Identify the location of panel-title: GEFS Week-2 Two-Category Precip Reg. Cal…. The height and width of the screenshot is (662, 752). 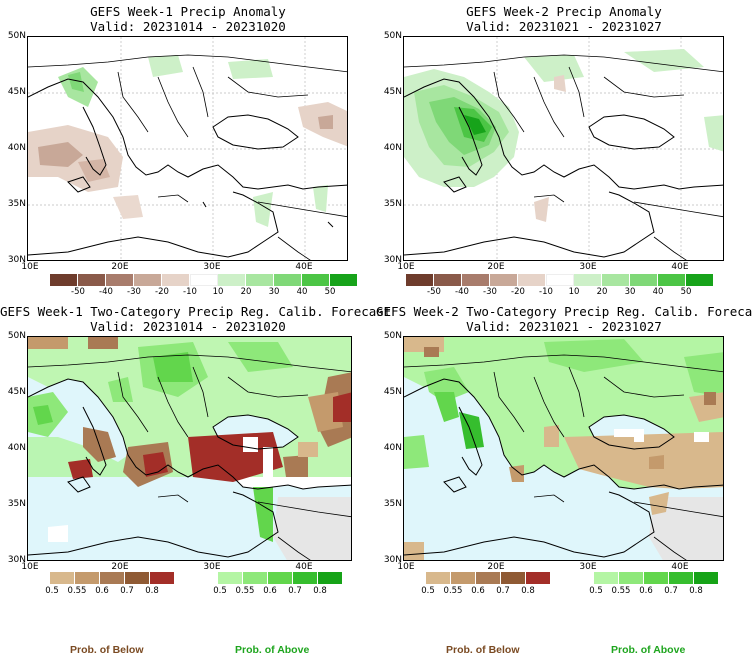
(564, 311).